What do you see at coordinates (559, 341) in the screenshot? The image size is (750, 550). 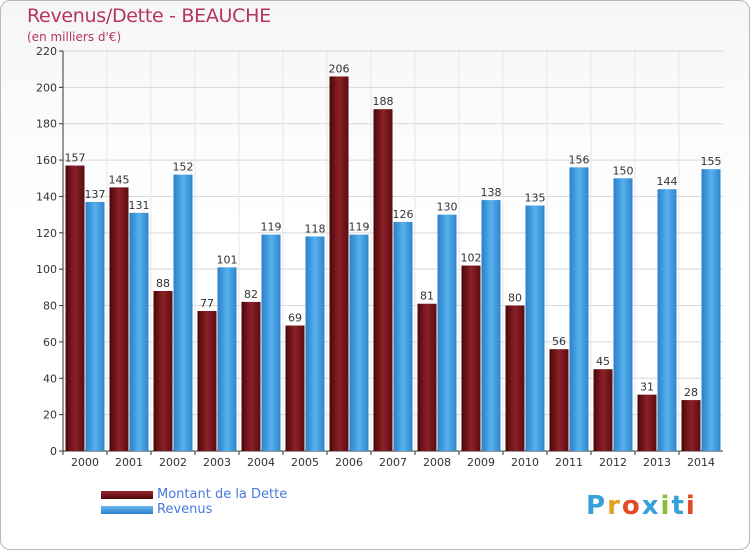 I see `data-label: 56` at bounding box center [559, 341].